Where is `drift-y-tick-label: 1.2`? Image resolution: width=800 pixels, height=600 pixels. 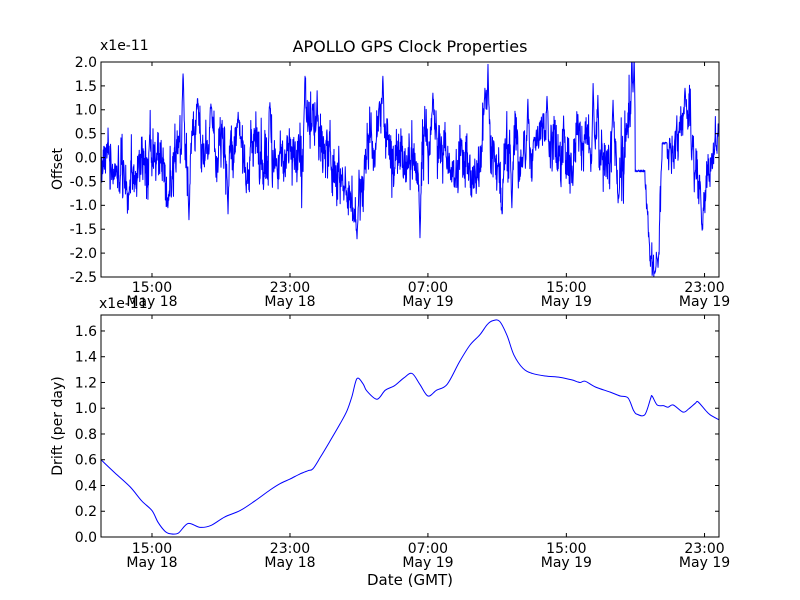
drift-y-tick-label: 1.2 is located at coordinates (86, 383).